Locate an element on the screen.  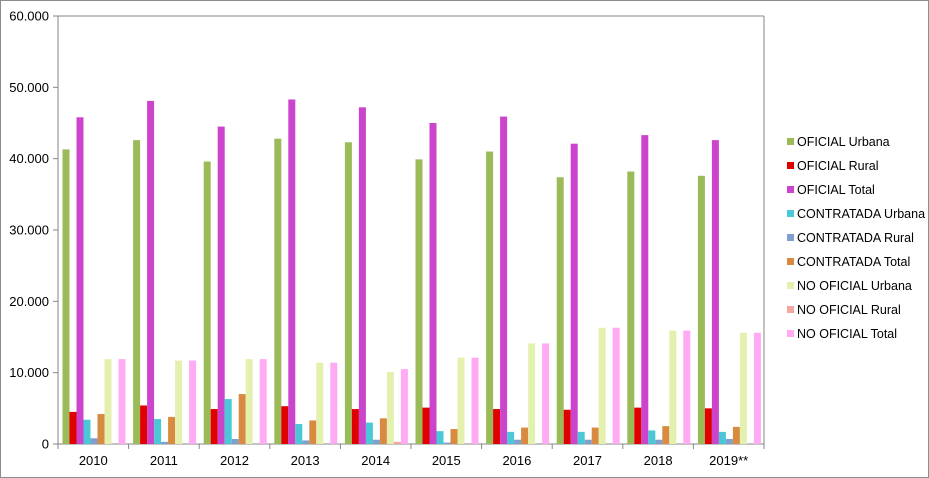
x-tick-label: 2015 is located at coordinates (446, 460).